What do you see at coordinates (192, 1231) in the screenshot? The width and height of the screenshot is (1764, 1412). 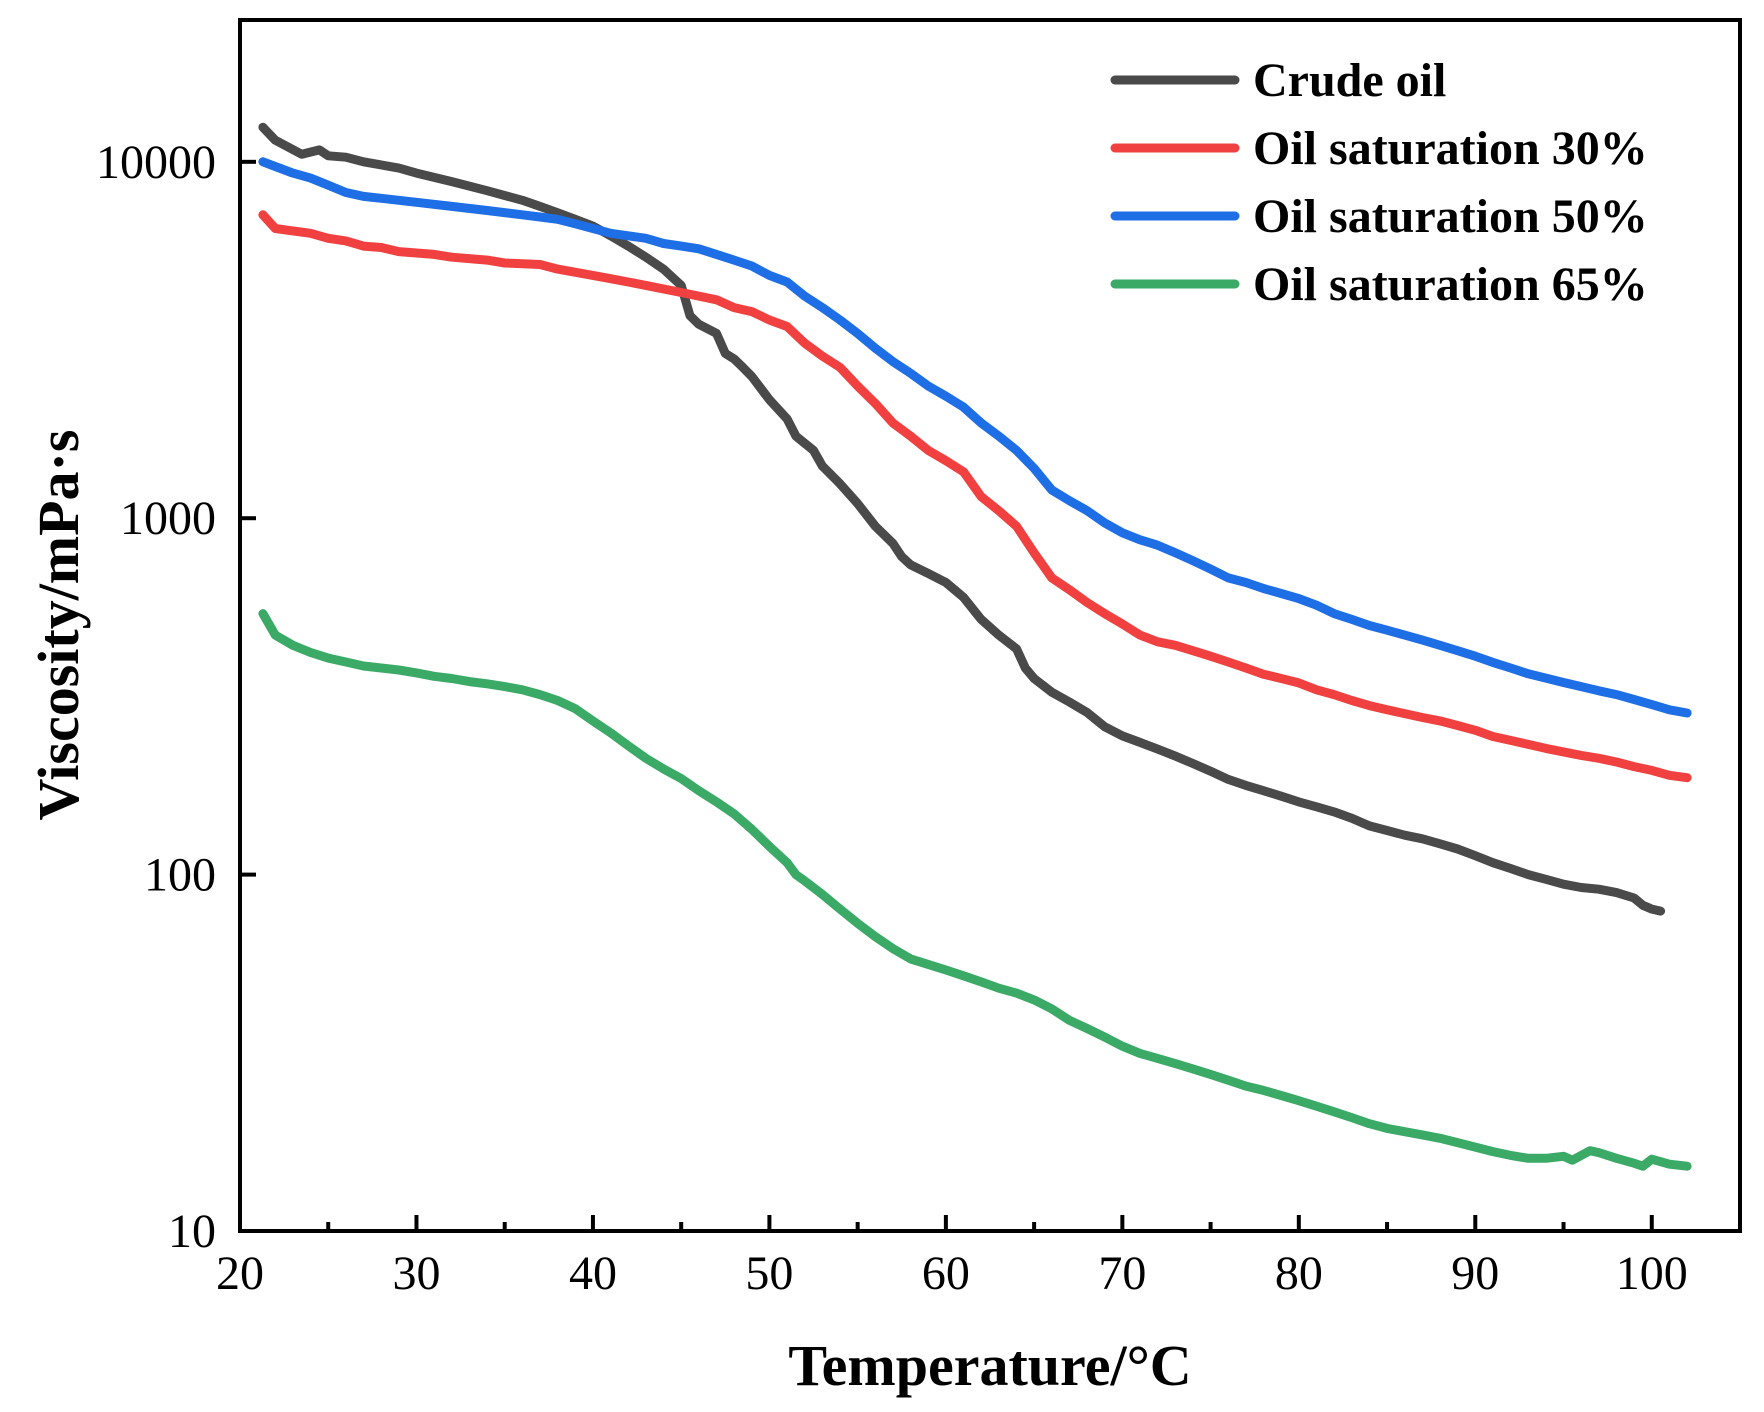 I see `y-tick-label: 10` at bounding box center [192, 1231].